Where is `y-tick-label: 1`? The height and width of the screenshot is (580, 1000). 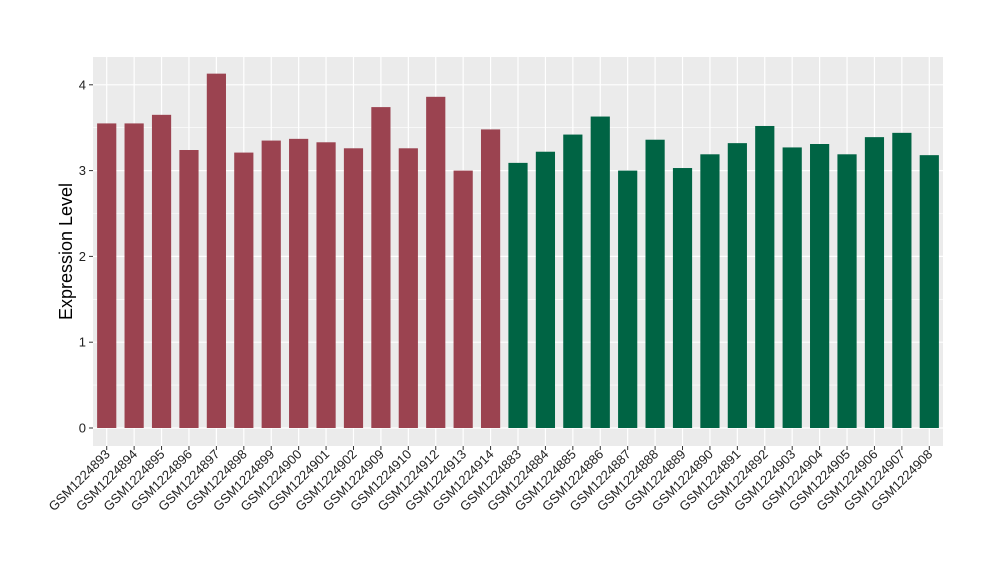
y-tick-label: 1 is located at coordinates (82, 342).